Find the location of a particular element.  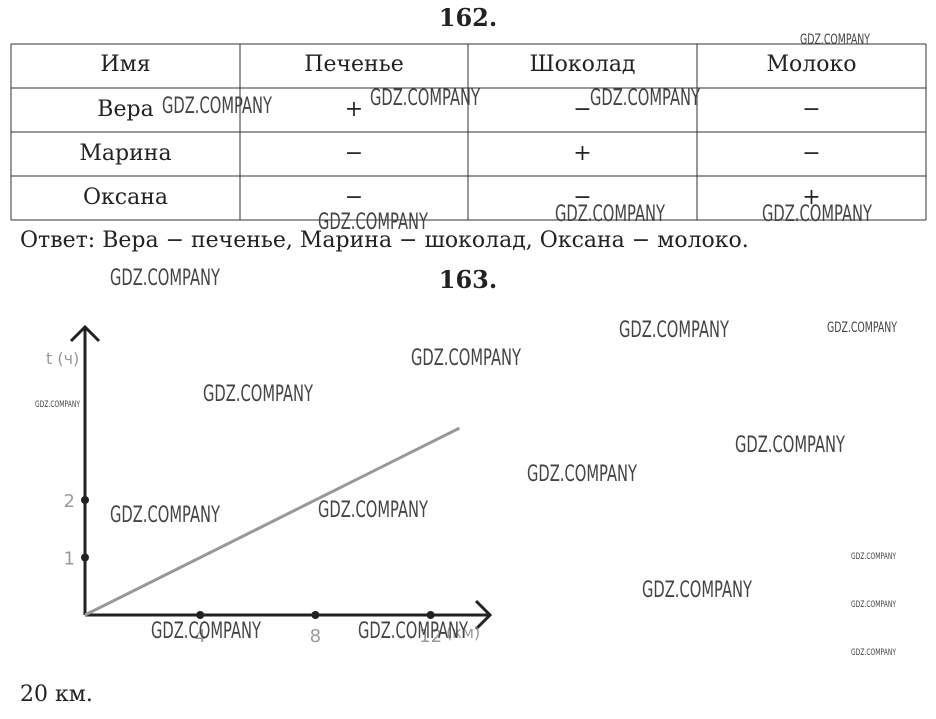

table-header: Печенье is located at coordinates (353, 64).